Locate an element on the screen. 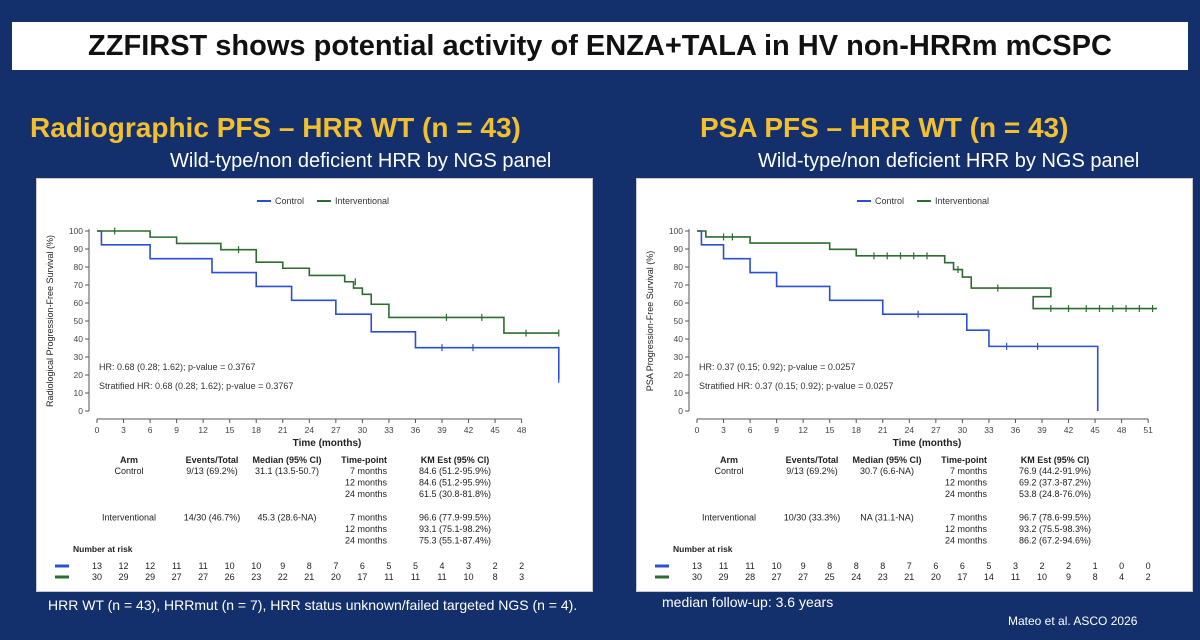  risk-count: 23 is located at coordinates (883, 577).